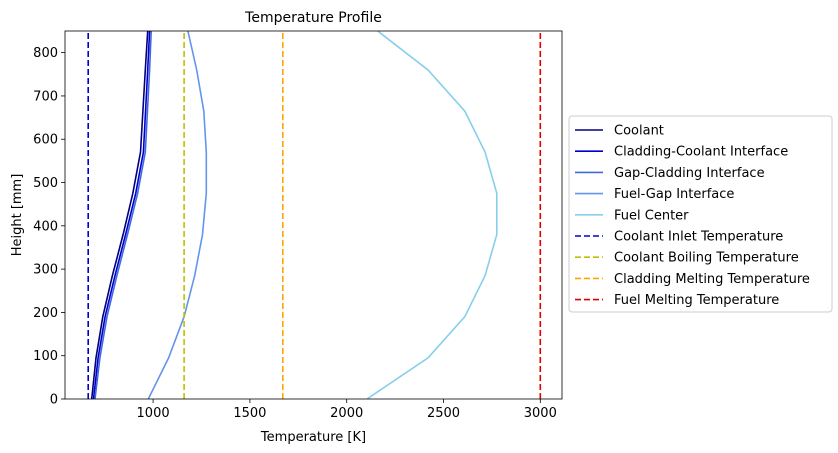 The image size is (838, 453). Describe the element at coordinates (45, 313) in the screenshot. I see `y-tick-label: 200` at that location.